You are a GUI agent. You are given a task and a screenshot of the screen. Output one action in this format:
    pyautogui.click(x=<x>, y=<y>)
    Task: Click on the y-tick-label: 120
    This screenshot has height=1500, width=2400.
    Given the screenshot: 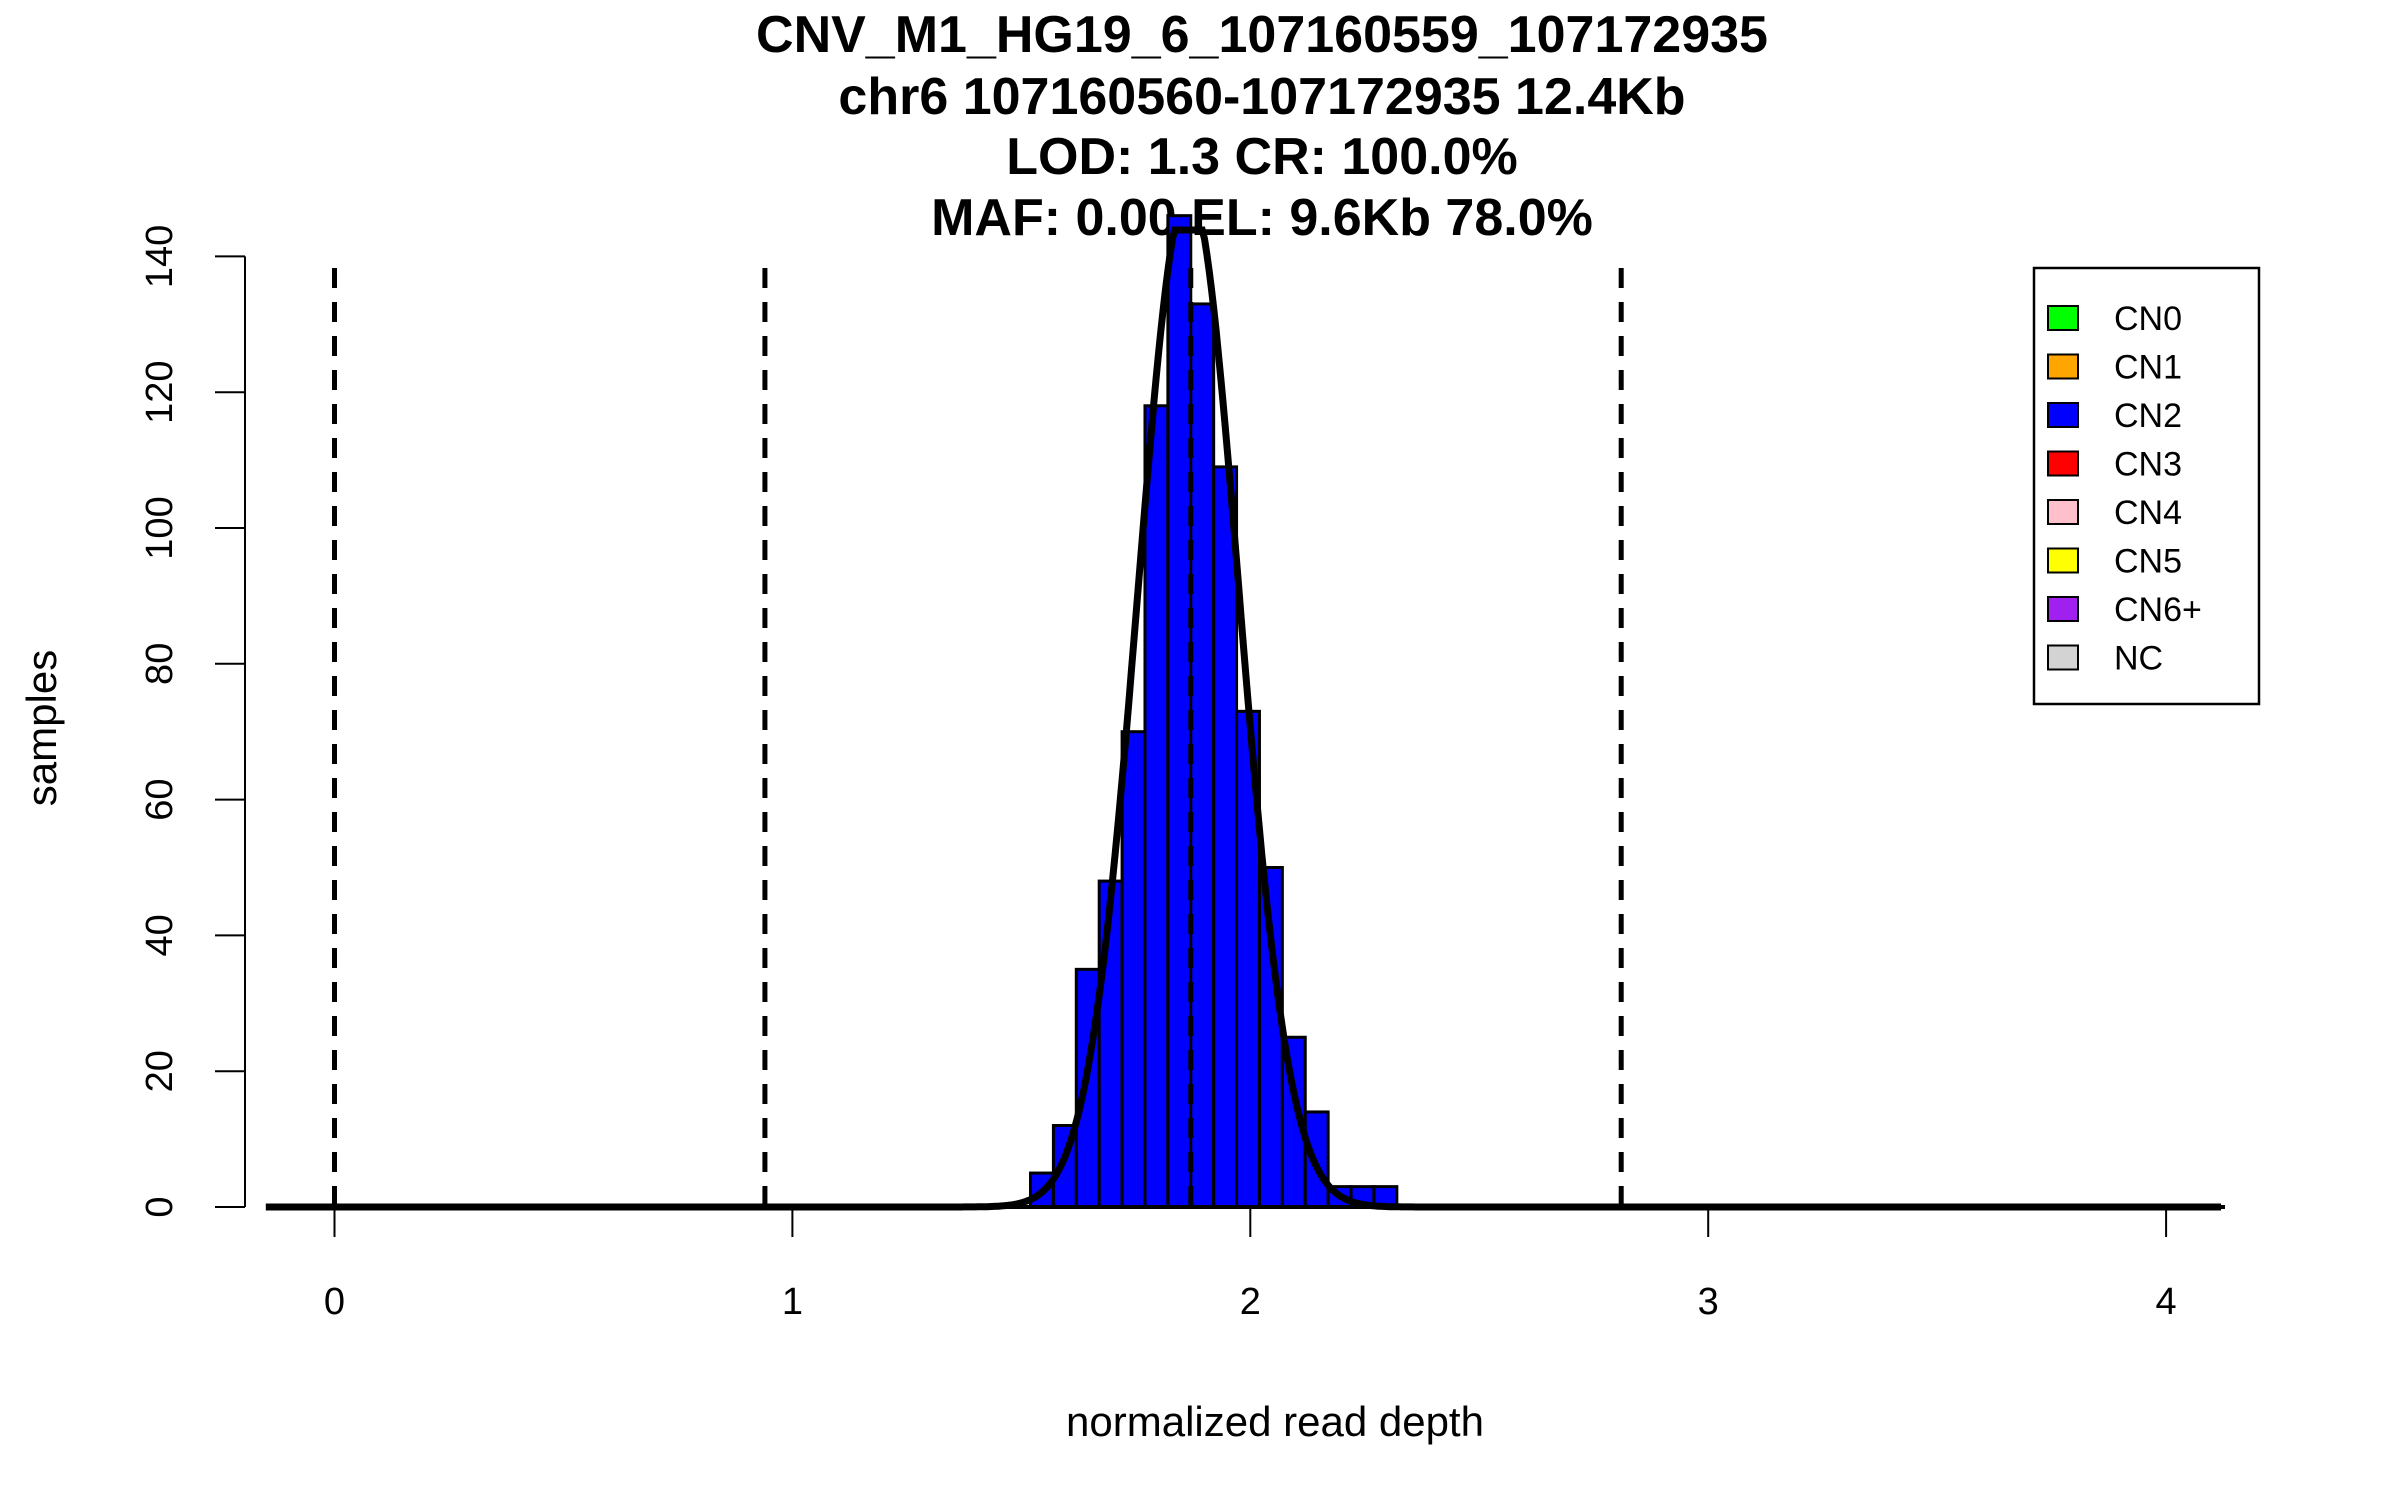 What is the action you would take?
    pyautogui.click(x=160, y=391)
    